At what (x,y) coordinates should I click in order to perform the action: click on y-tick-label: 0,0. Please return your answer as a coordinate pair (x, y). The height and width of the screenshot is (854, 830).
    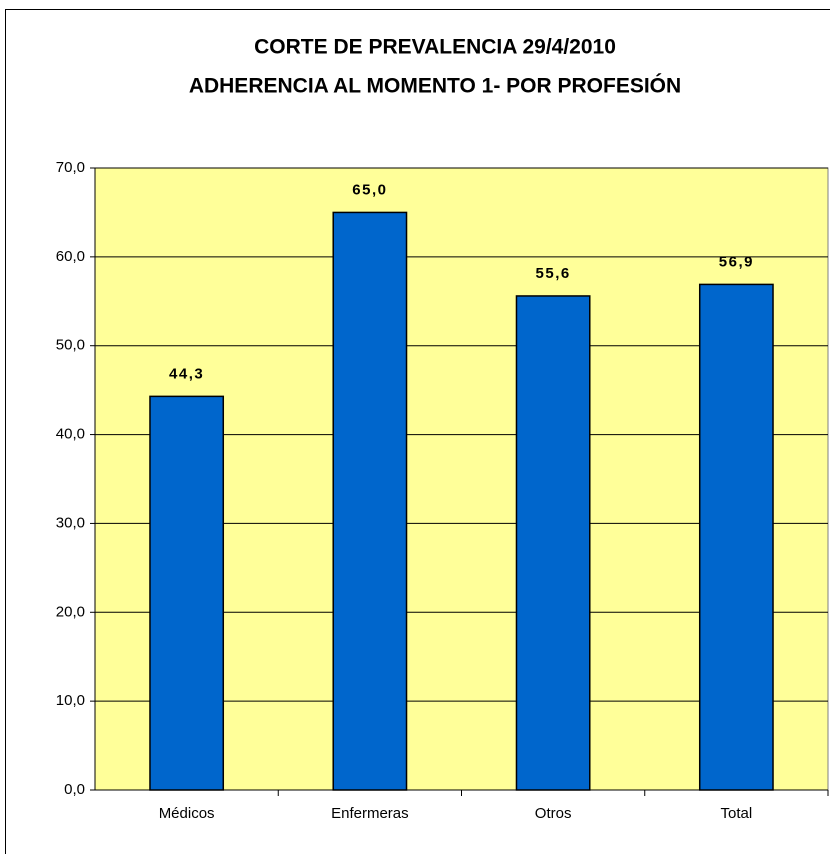
    Looking at the image, I should click on (74, 789).